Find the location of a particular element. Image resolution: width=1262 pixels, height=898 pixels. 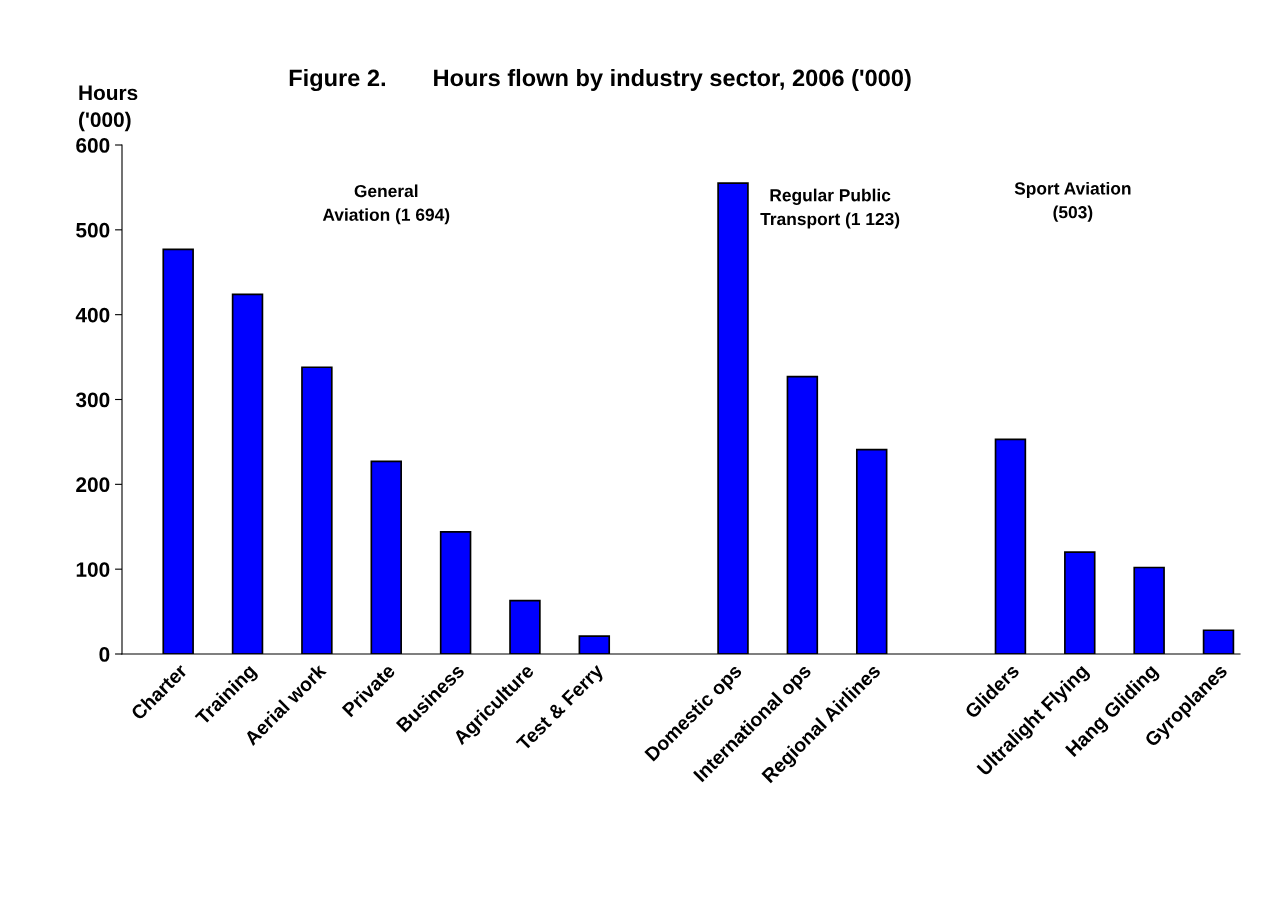

annotation: Sport Aviation (503) is located at coordinates (1072, 201).